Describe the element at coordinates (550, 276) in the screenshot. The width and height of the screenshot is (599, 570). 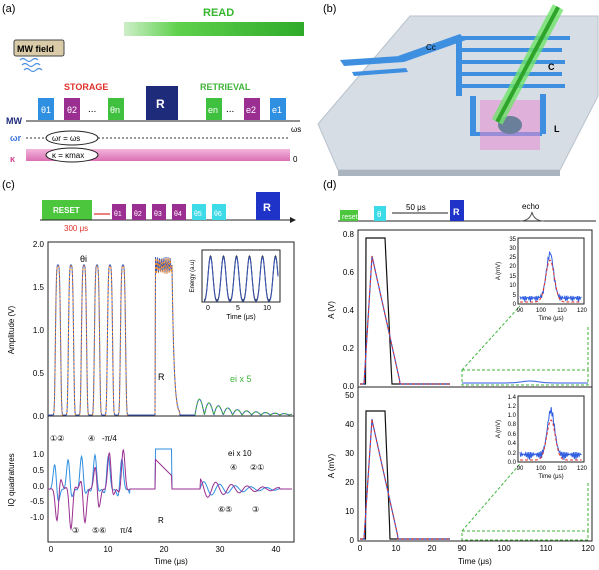
I see `inset-d-top-blue` at that location.